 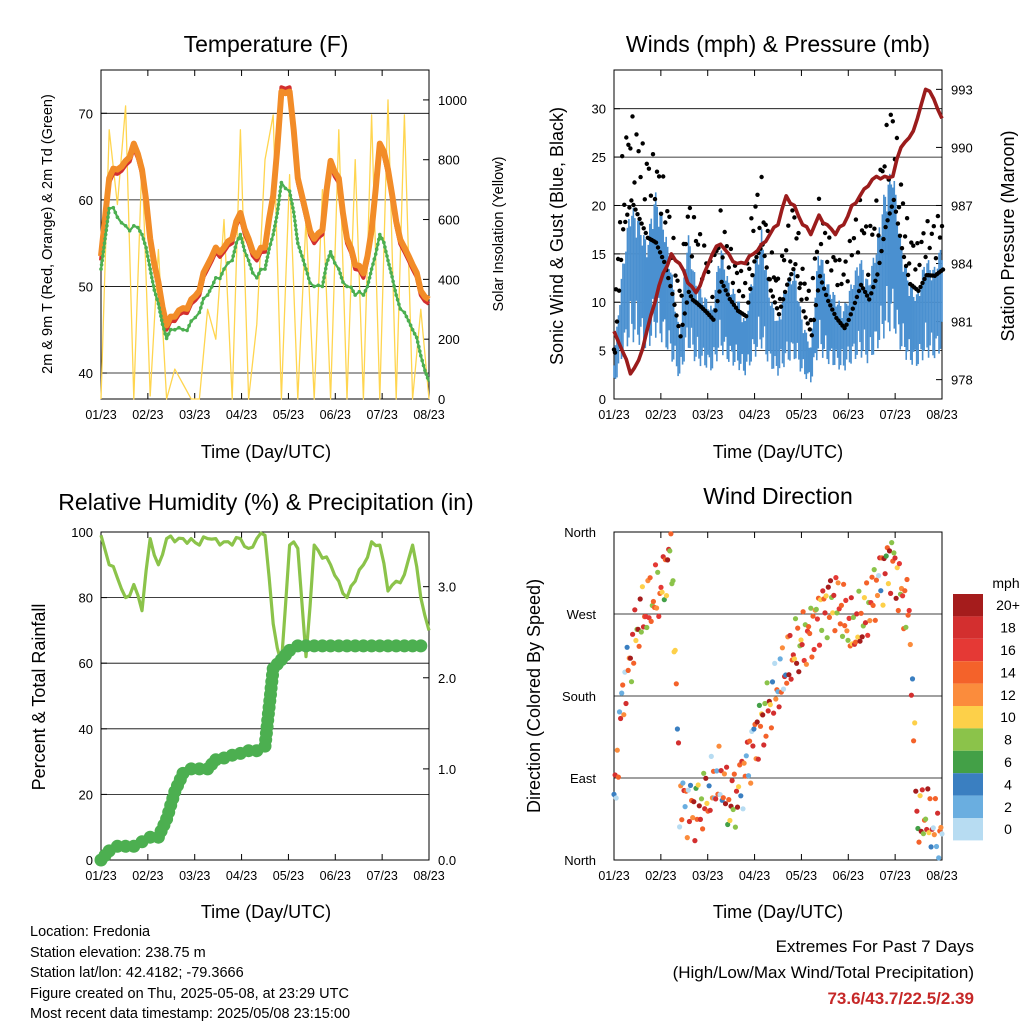 I want to click on solar-ylabel: Solar Insolation (Yellow), so click(x=499, y=233).